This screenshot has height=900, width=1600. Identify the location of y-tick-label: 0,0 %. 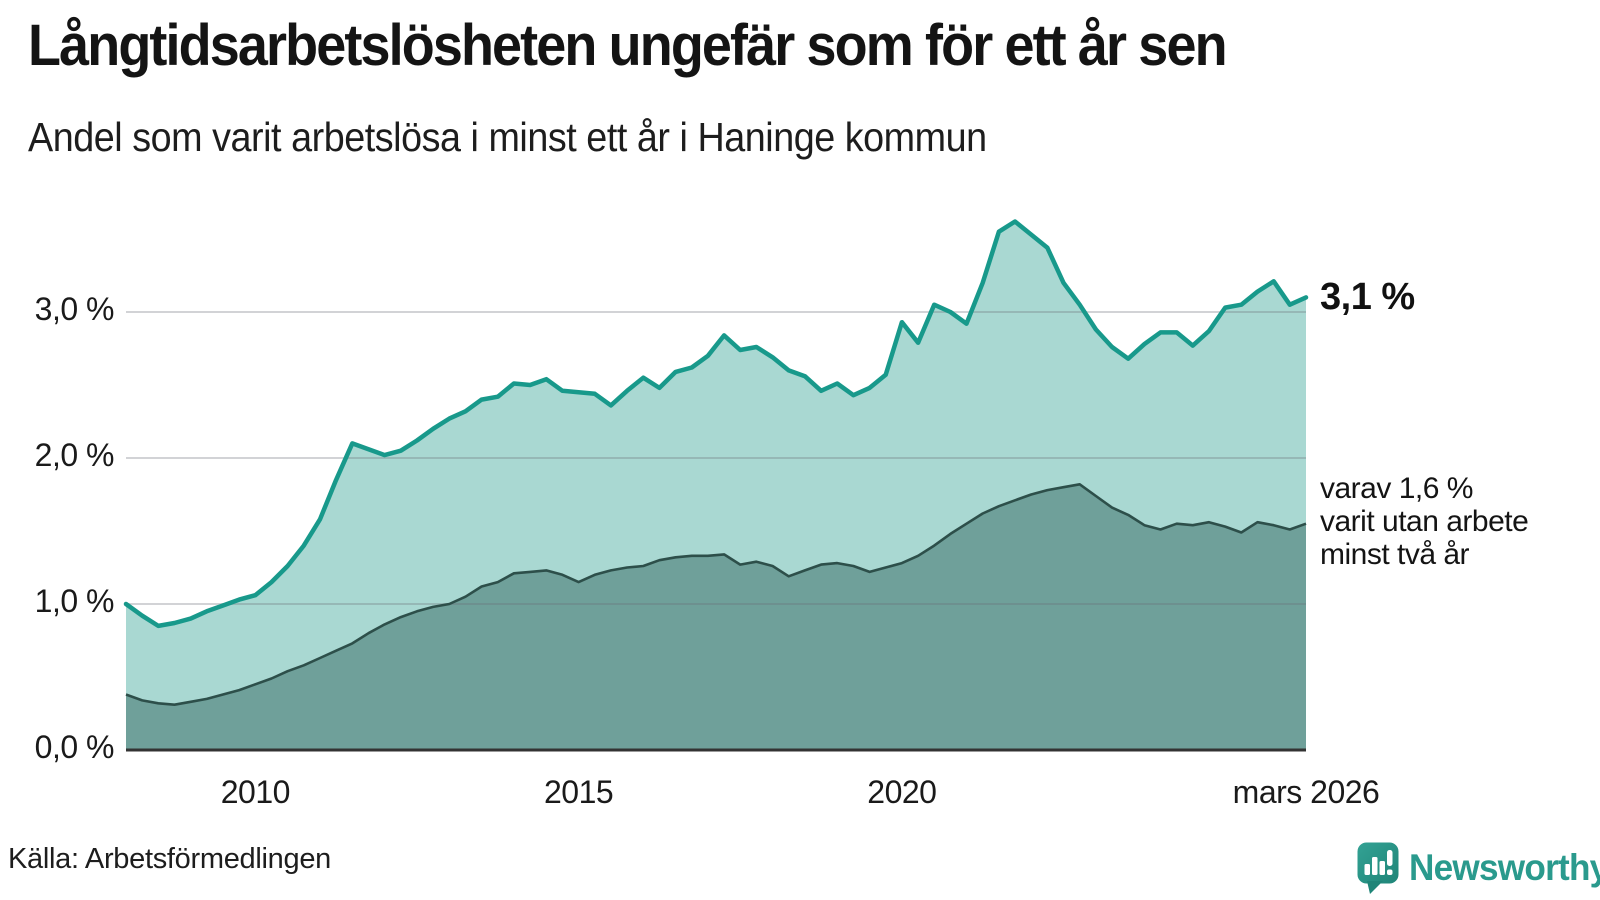
(74, 747).